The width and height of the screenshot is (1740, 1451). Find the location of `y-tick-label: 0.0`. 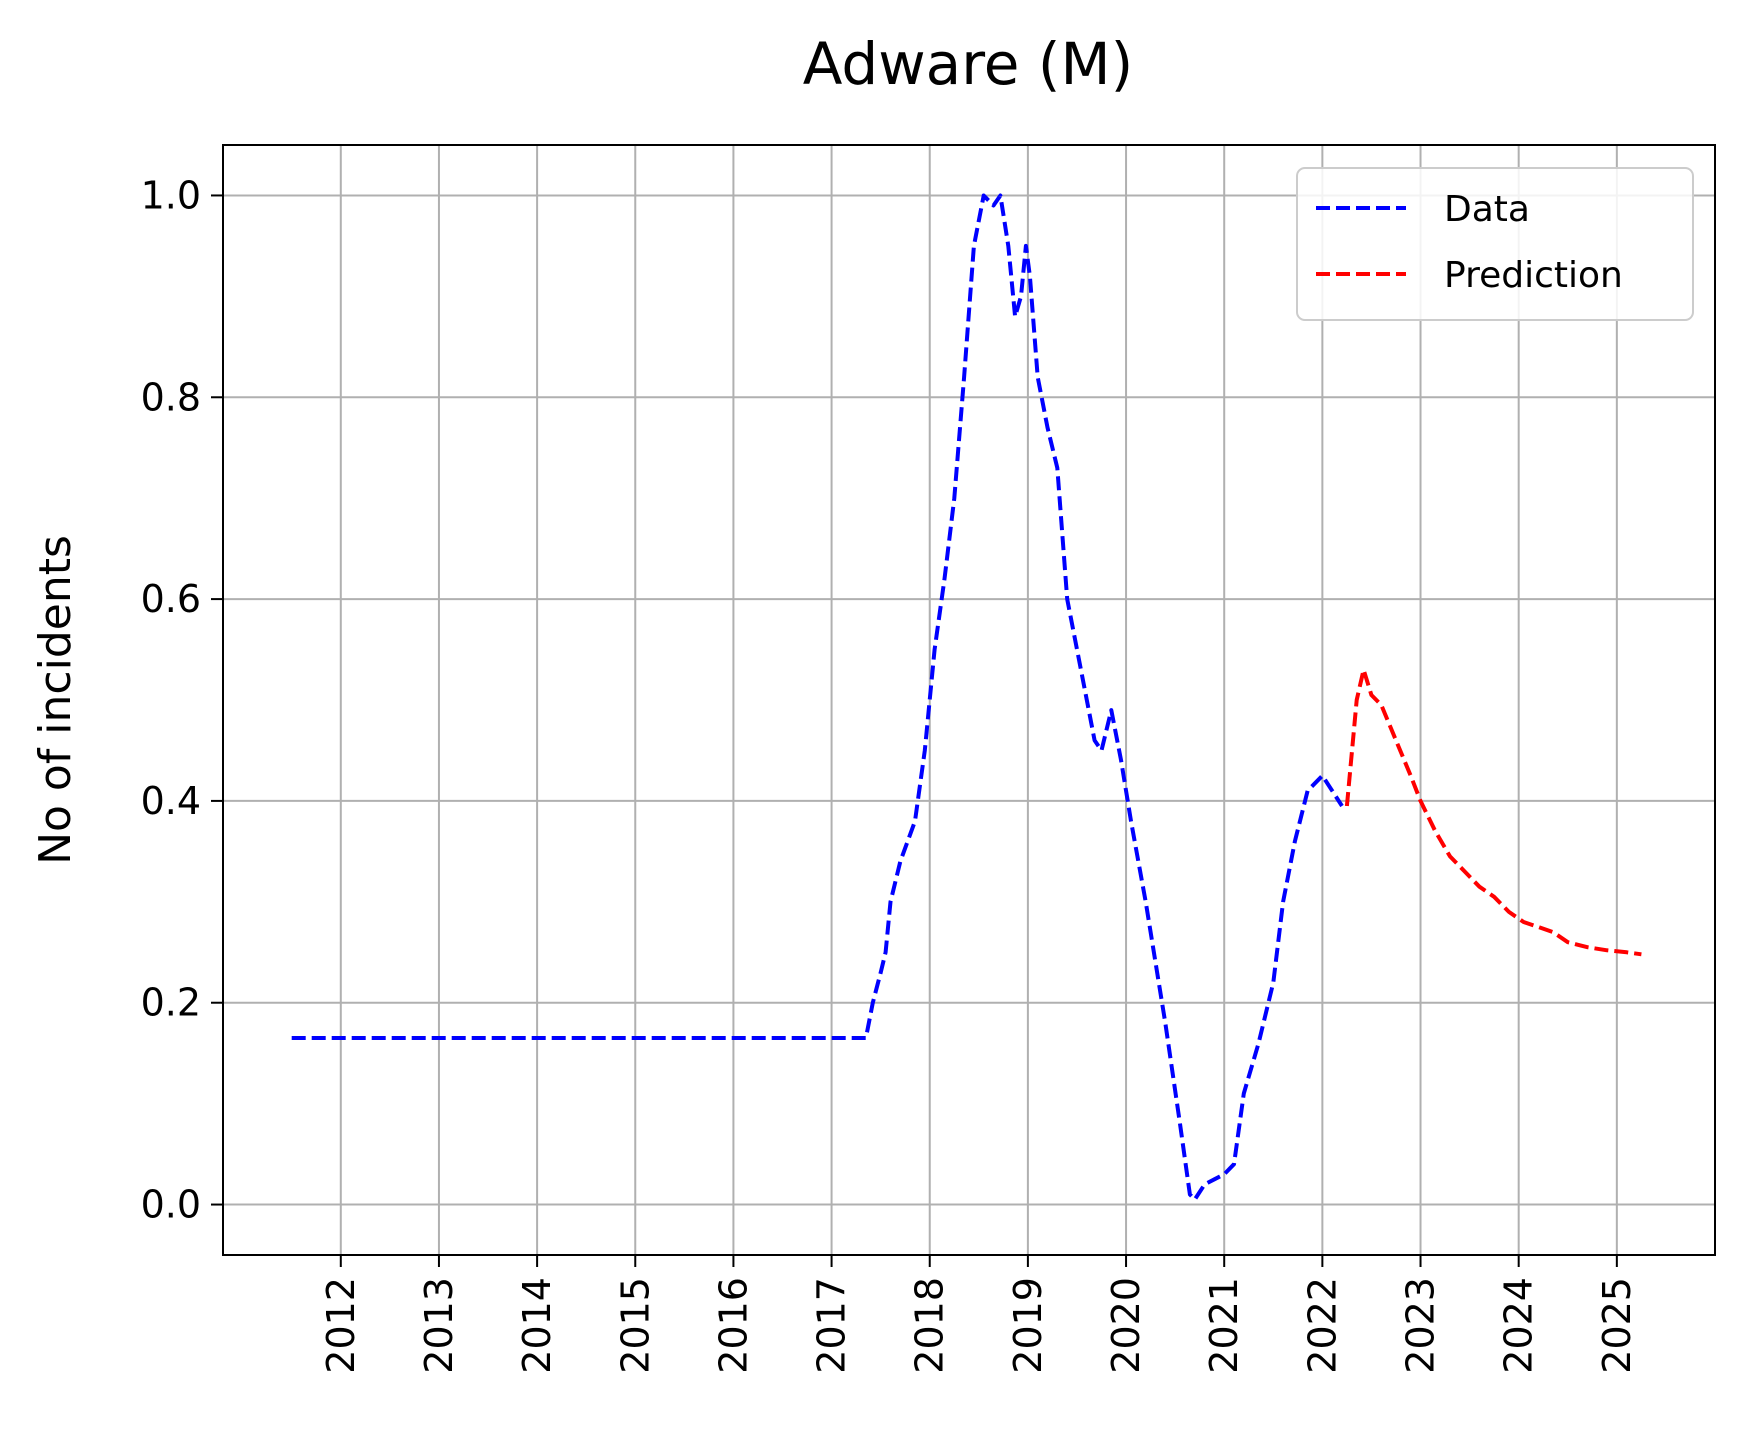

y-tick-label: 0.0 is located at coordinates (171, 1205).